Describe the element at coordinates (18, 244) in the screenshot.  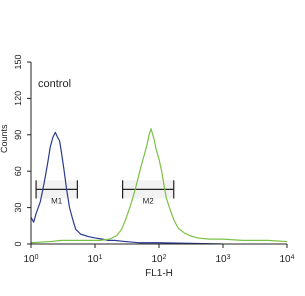
I see `y-tick-label: 0` at that location.